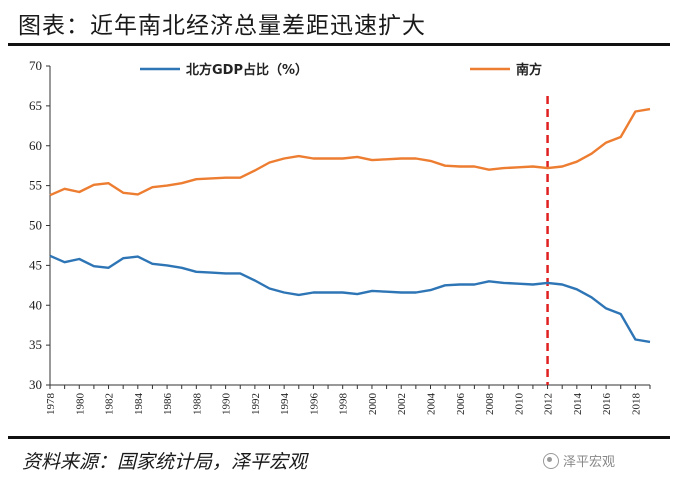  I want to click on watermark: 泽平宏观, so click(579, 460).